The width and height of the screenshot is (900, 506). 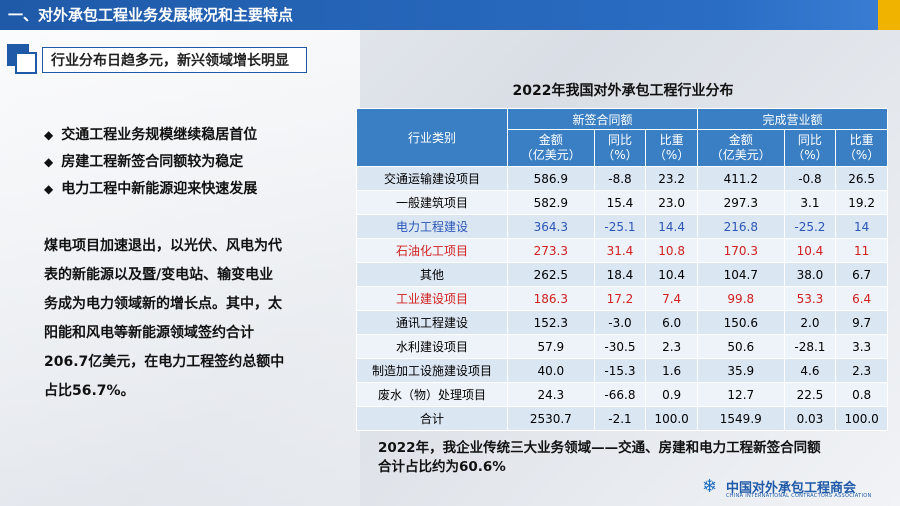 I want to click on value-cell: 586.9, so click(x=551, y=178).